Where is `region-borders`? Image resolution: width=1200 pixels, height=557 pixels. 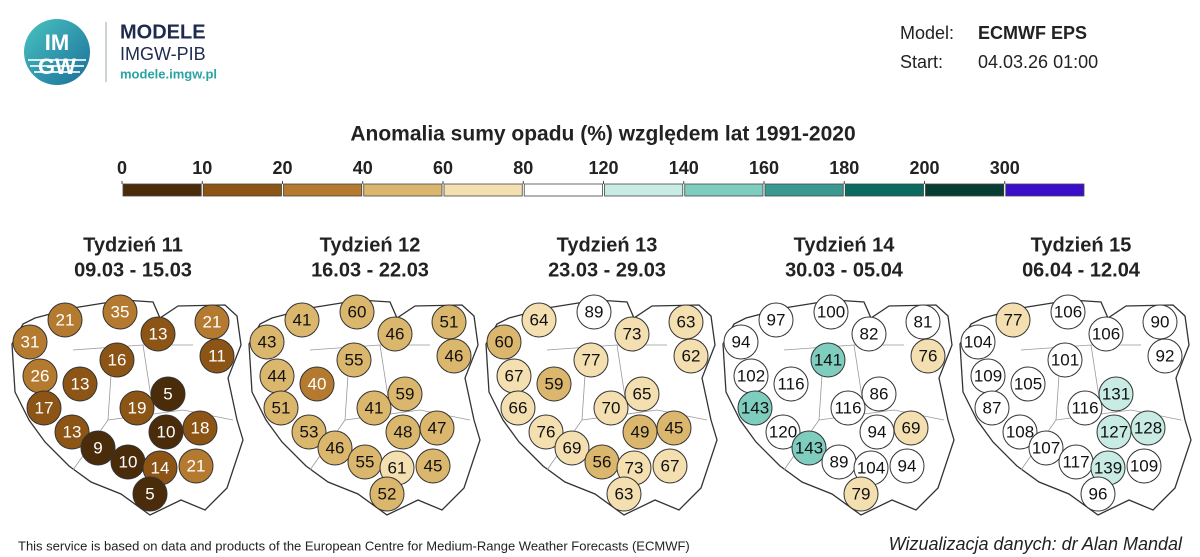 region-borders is located at coordinates (627, 407).